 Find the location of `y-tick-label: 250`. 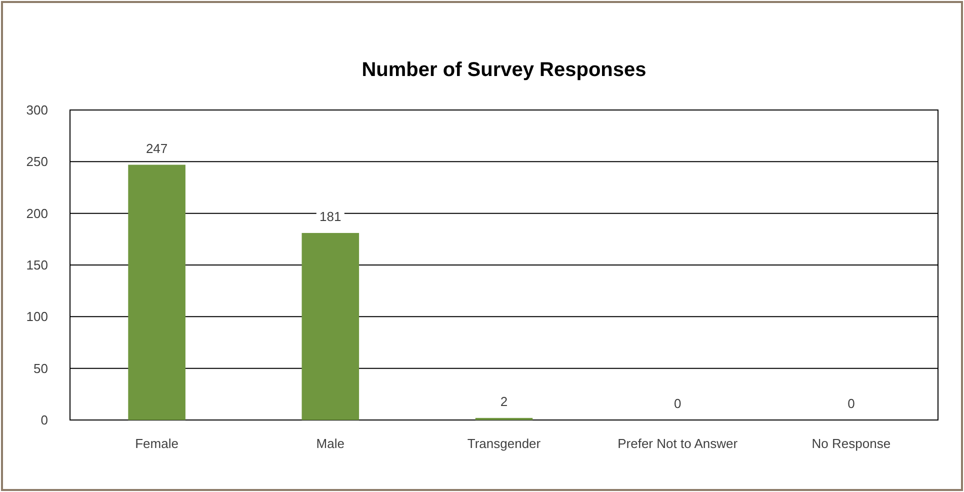

y-tick-label: 250 is located at coordinates (37, 162).